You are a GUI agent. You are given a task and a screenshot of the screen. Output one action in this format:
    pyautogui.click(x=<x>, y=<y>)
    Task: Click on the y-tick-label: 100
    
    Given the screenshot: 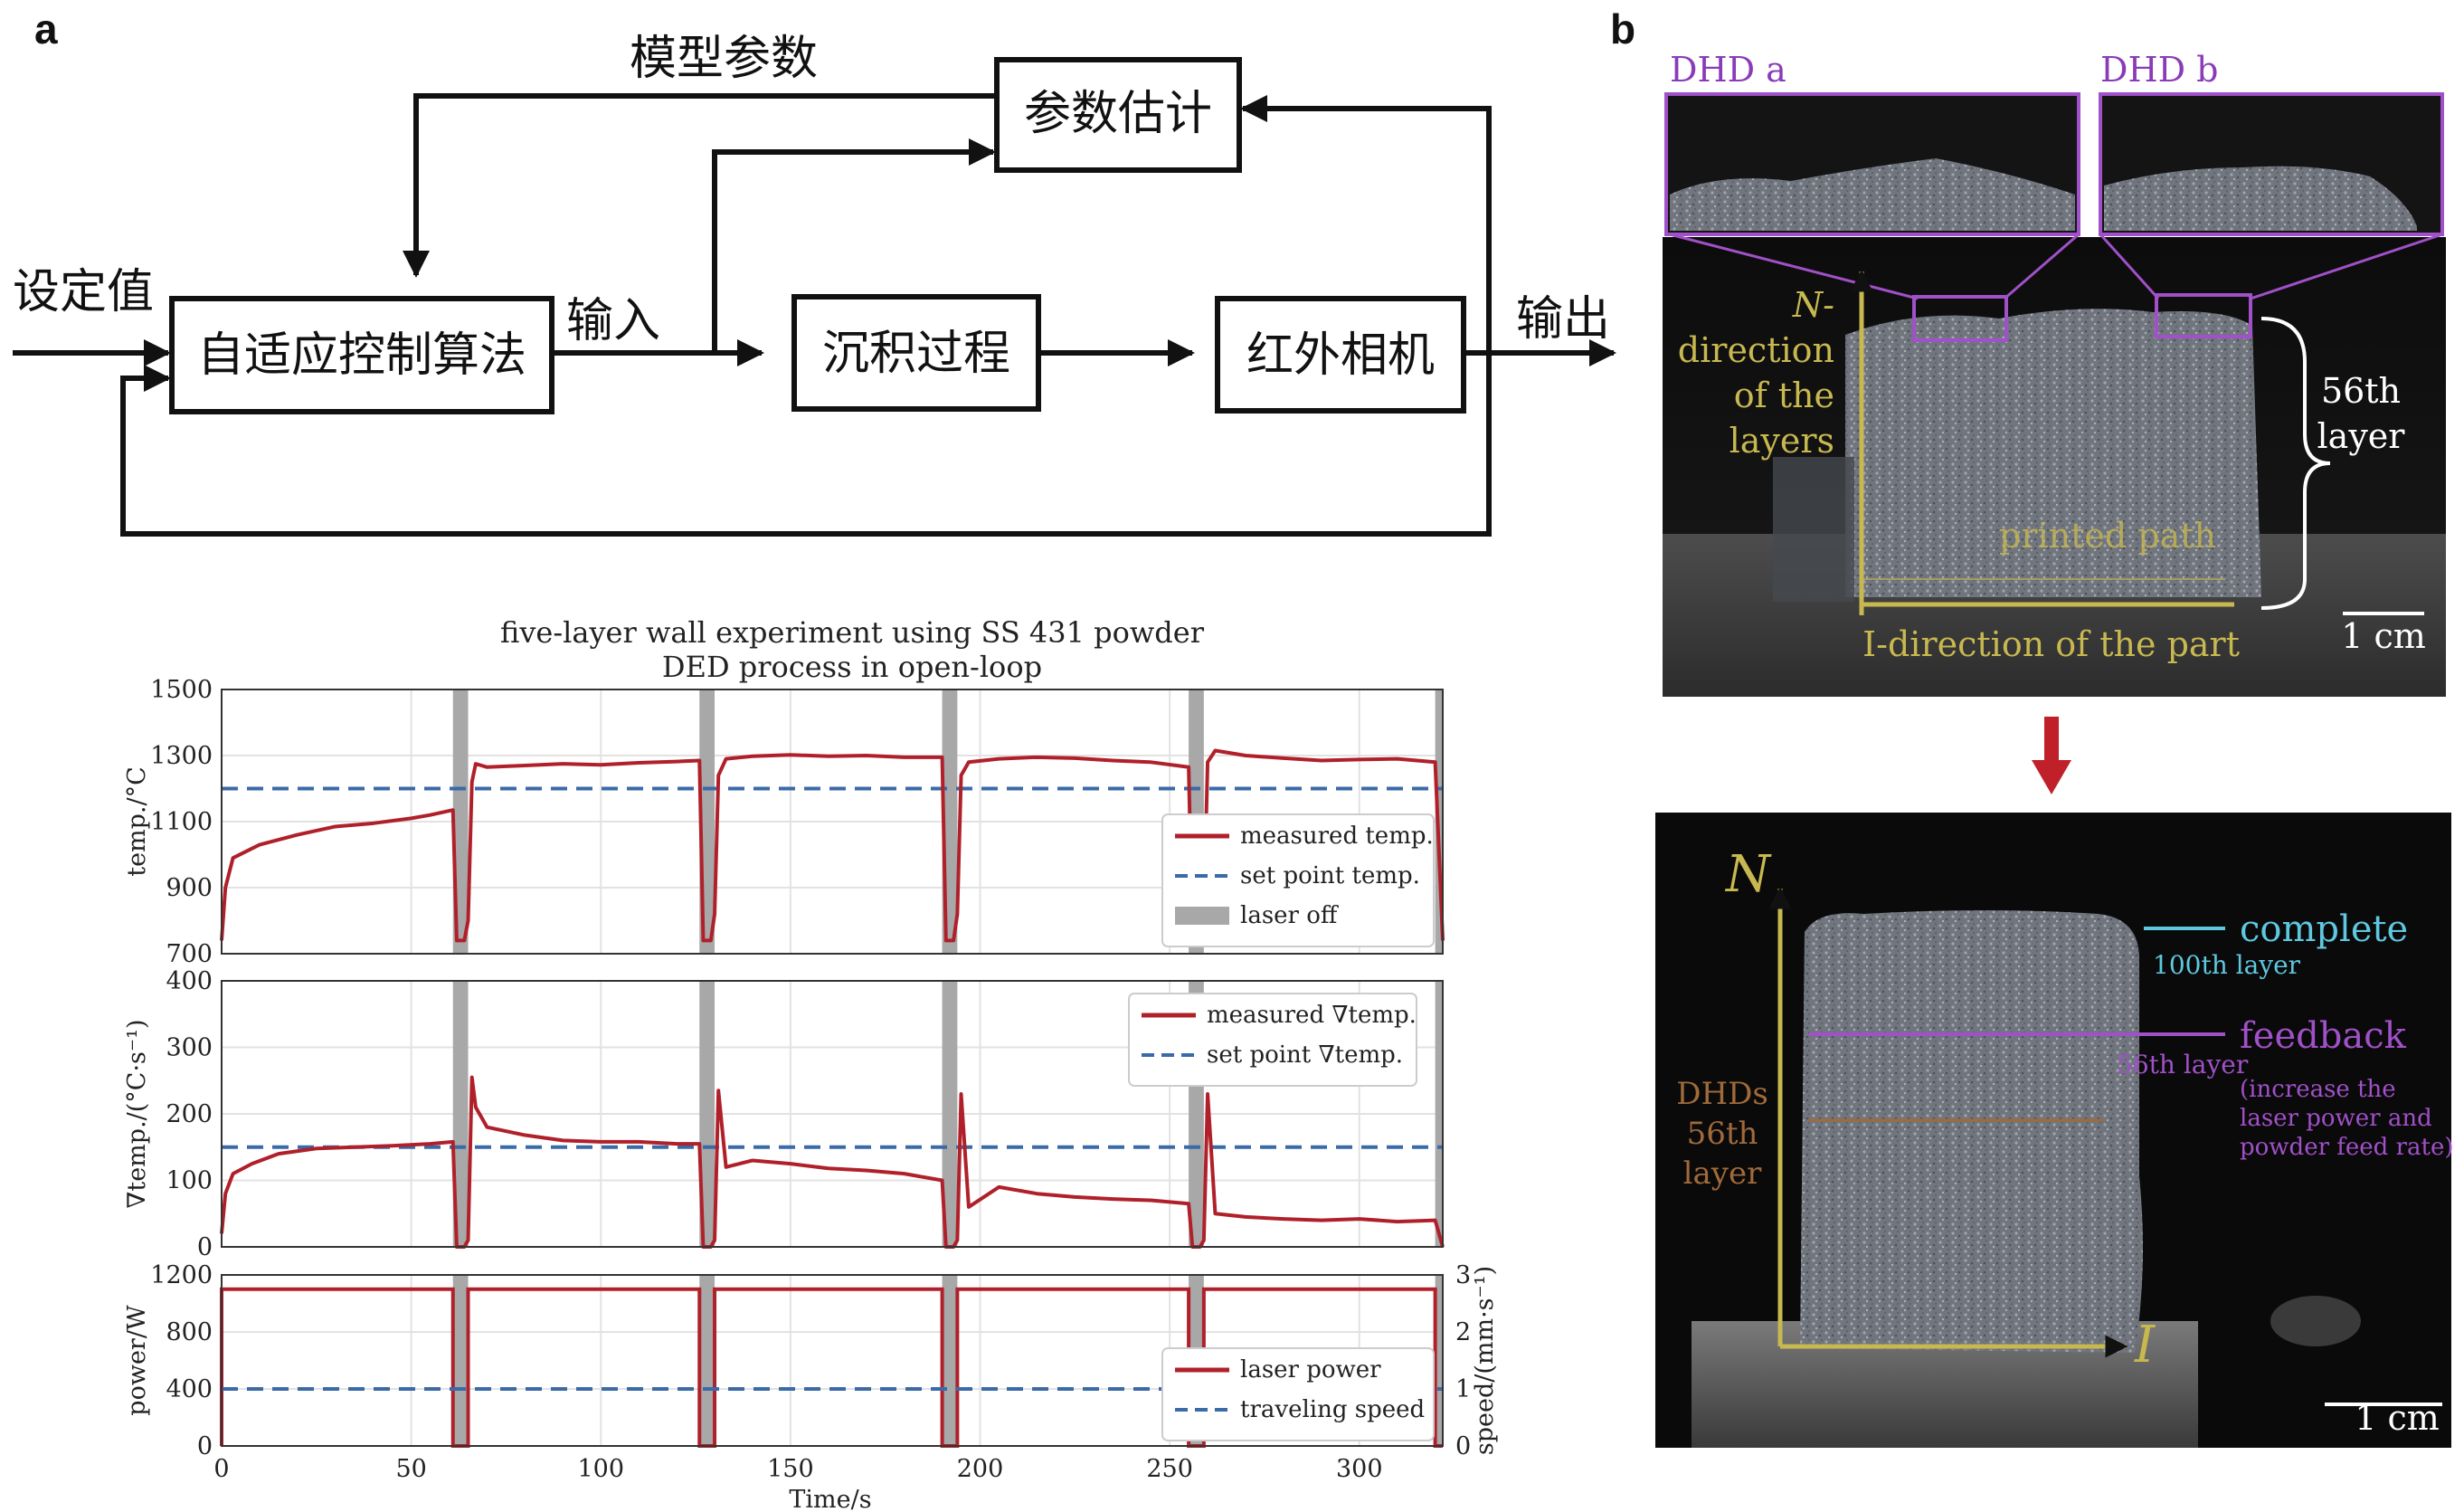 What is the action you would take?
    pyautogui.click(x=189, y=1181)
    